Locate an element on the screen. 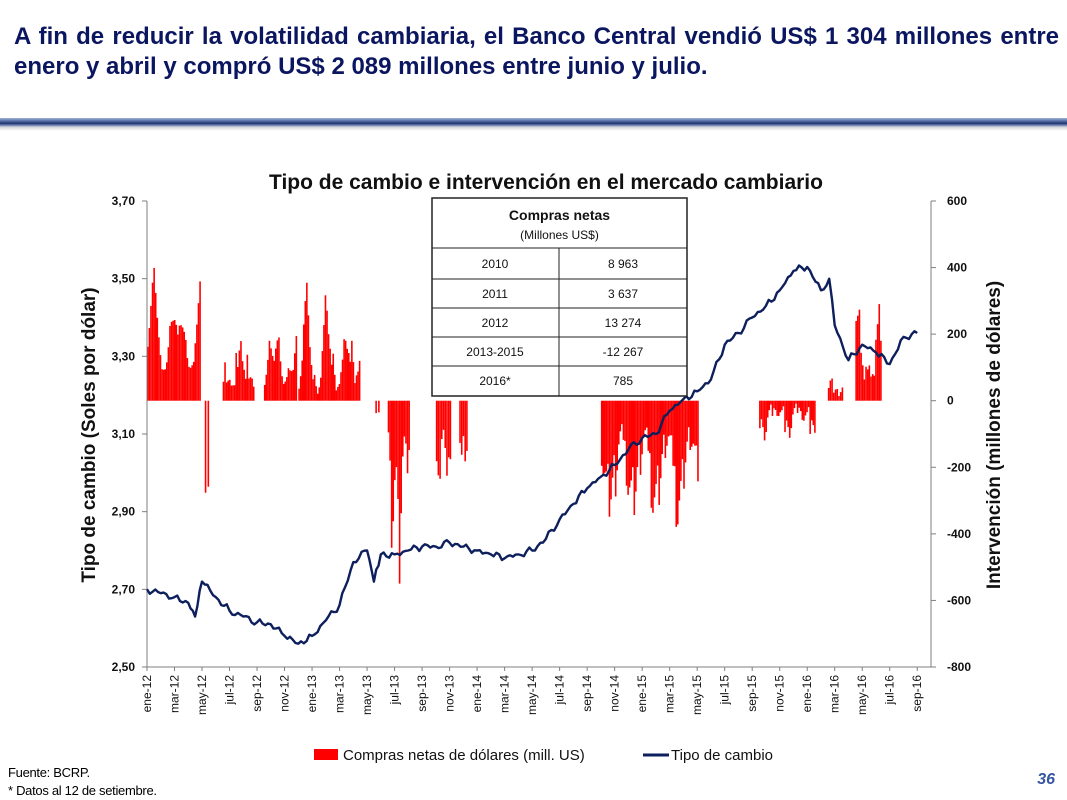 This screenshot has height=800, width=1067. x-tick-label: jul-12 is located at coordinates (230, 690).